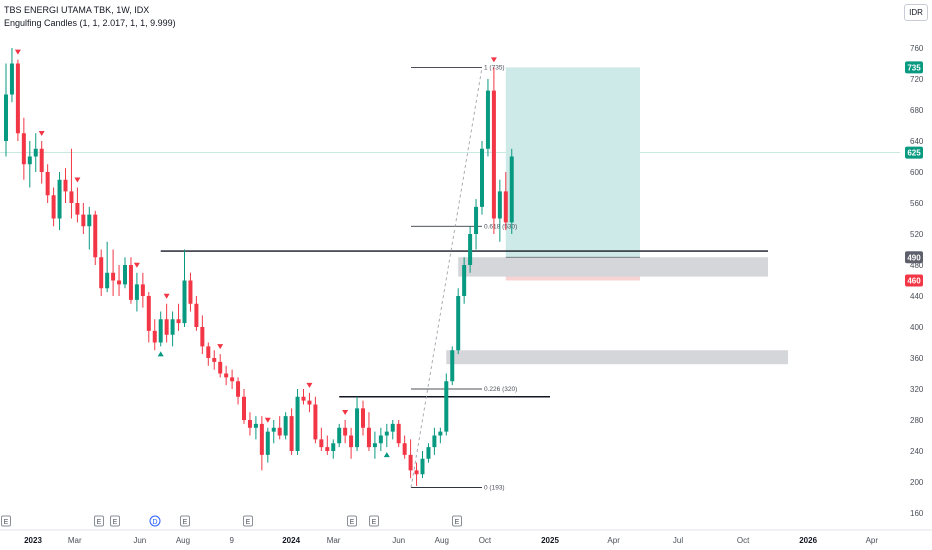  What do you see at coordinates (917, 234) in the screenshot?
I see `y-tick-label: 520` at bounding box center [917, 234].